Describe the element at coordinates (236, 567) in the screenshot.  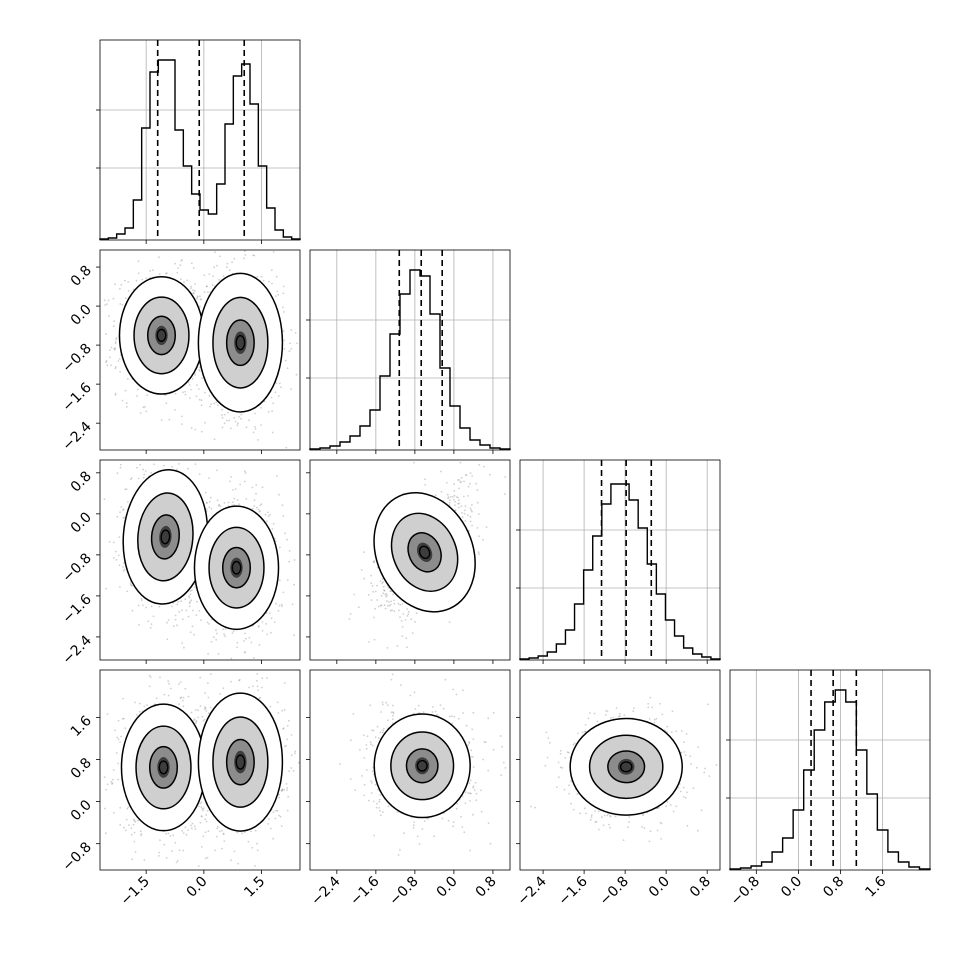
I see `contour-line` at that location.